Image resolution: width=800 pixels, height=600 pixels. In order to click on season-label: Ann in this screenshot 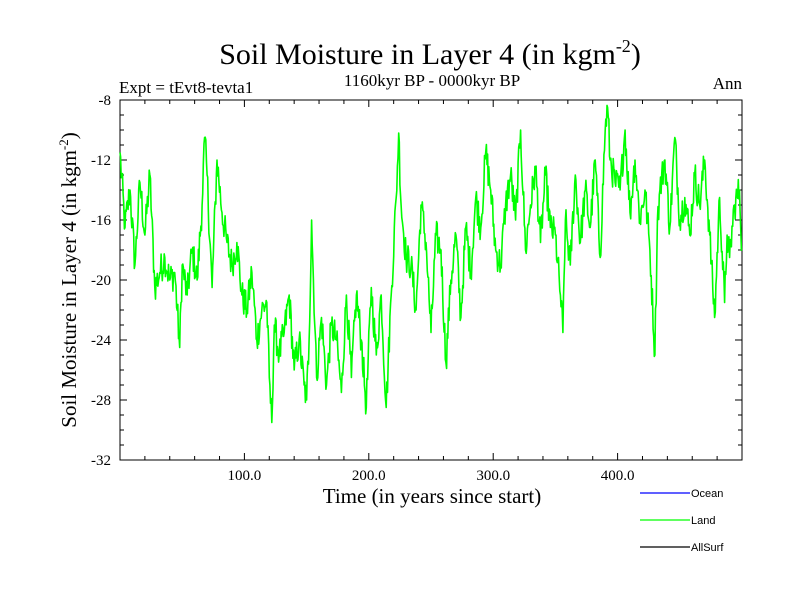, I will do `click(728, 83)`.